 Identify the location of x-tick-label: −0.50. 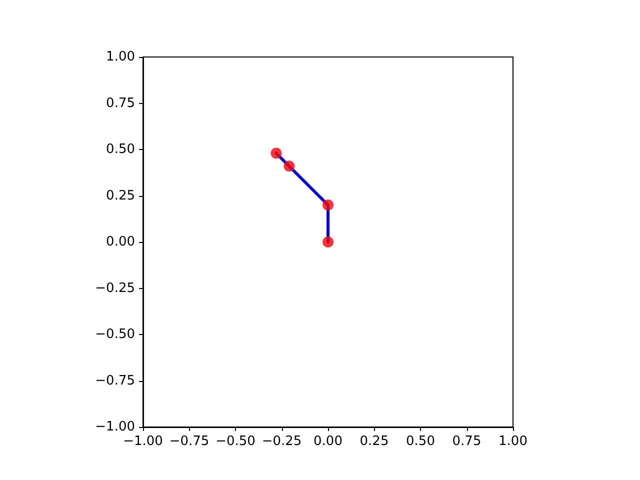
(236, 441).